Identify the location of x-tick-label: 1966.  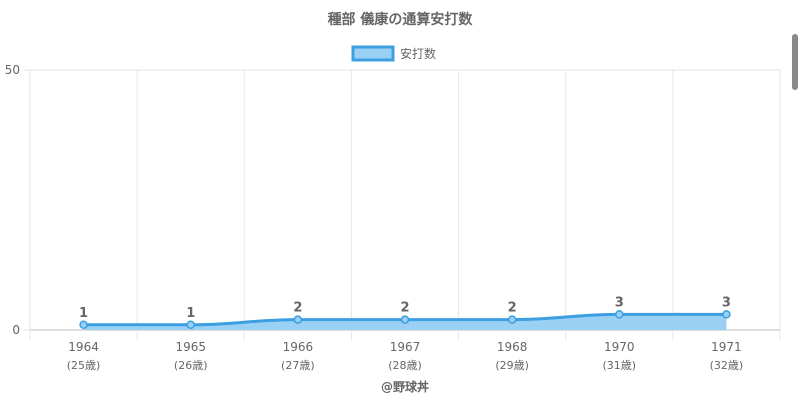
(298, 347).